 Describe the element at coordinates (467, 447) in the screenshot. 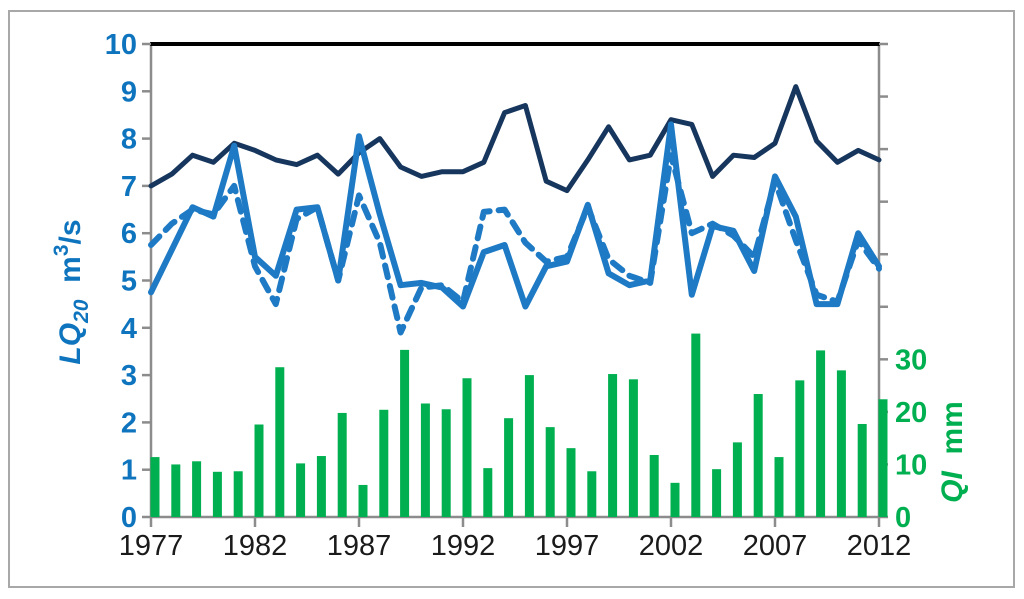

I see `bar-1992` at that location.